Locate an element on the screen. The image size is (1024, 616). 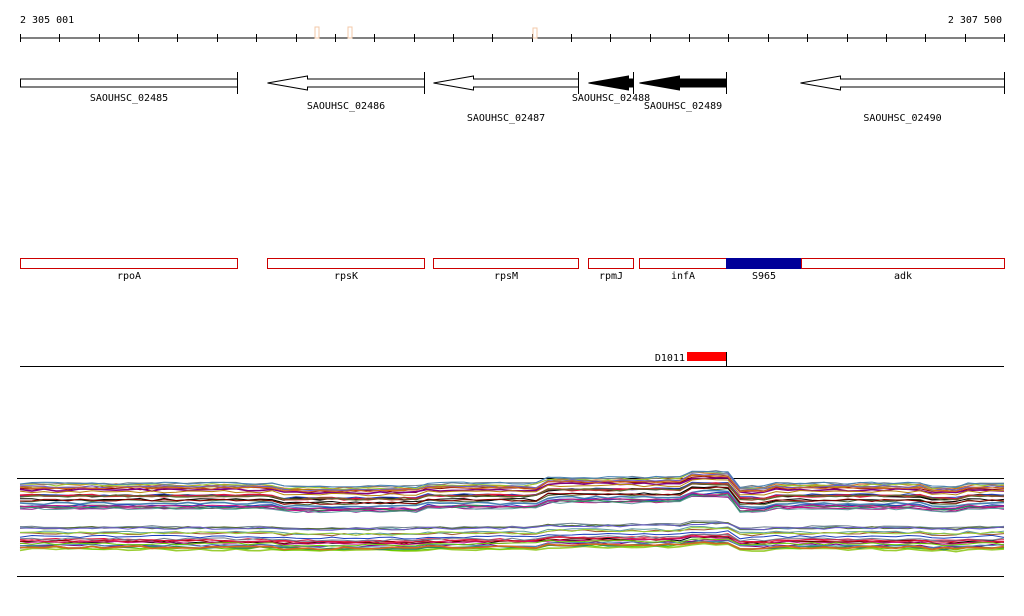
expression-lines is located at coordinates (512, 511).